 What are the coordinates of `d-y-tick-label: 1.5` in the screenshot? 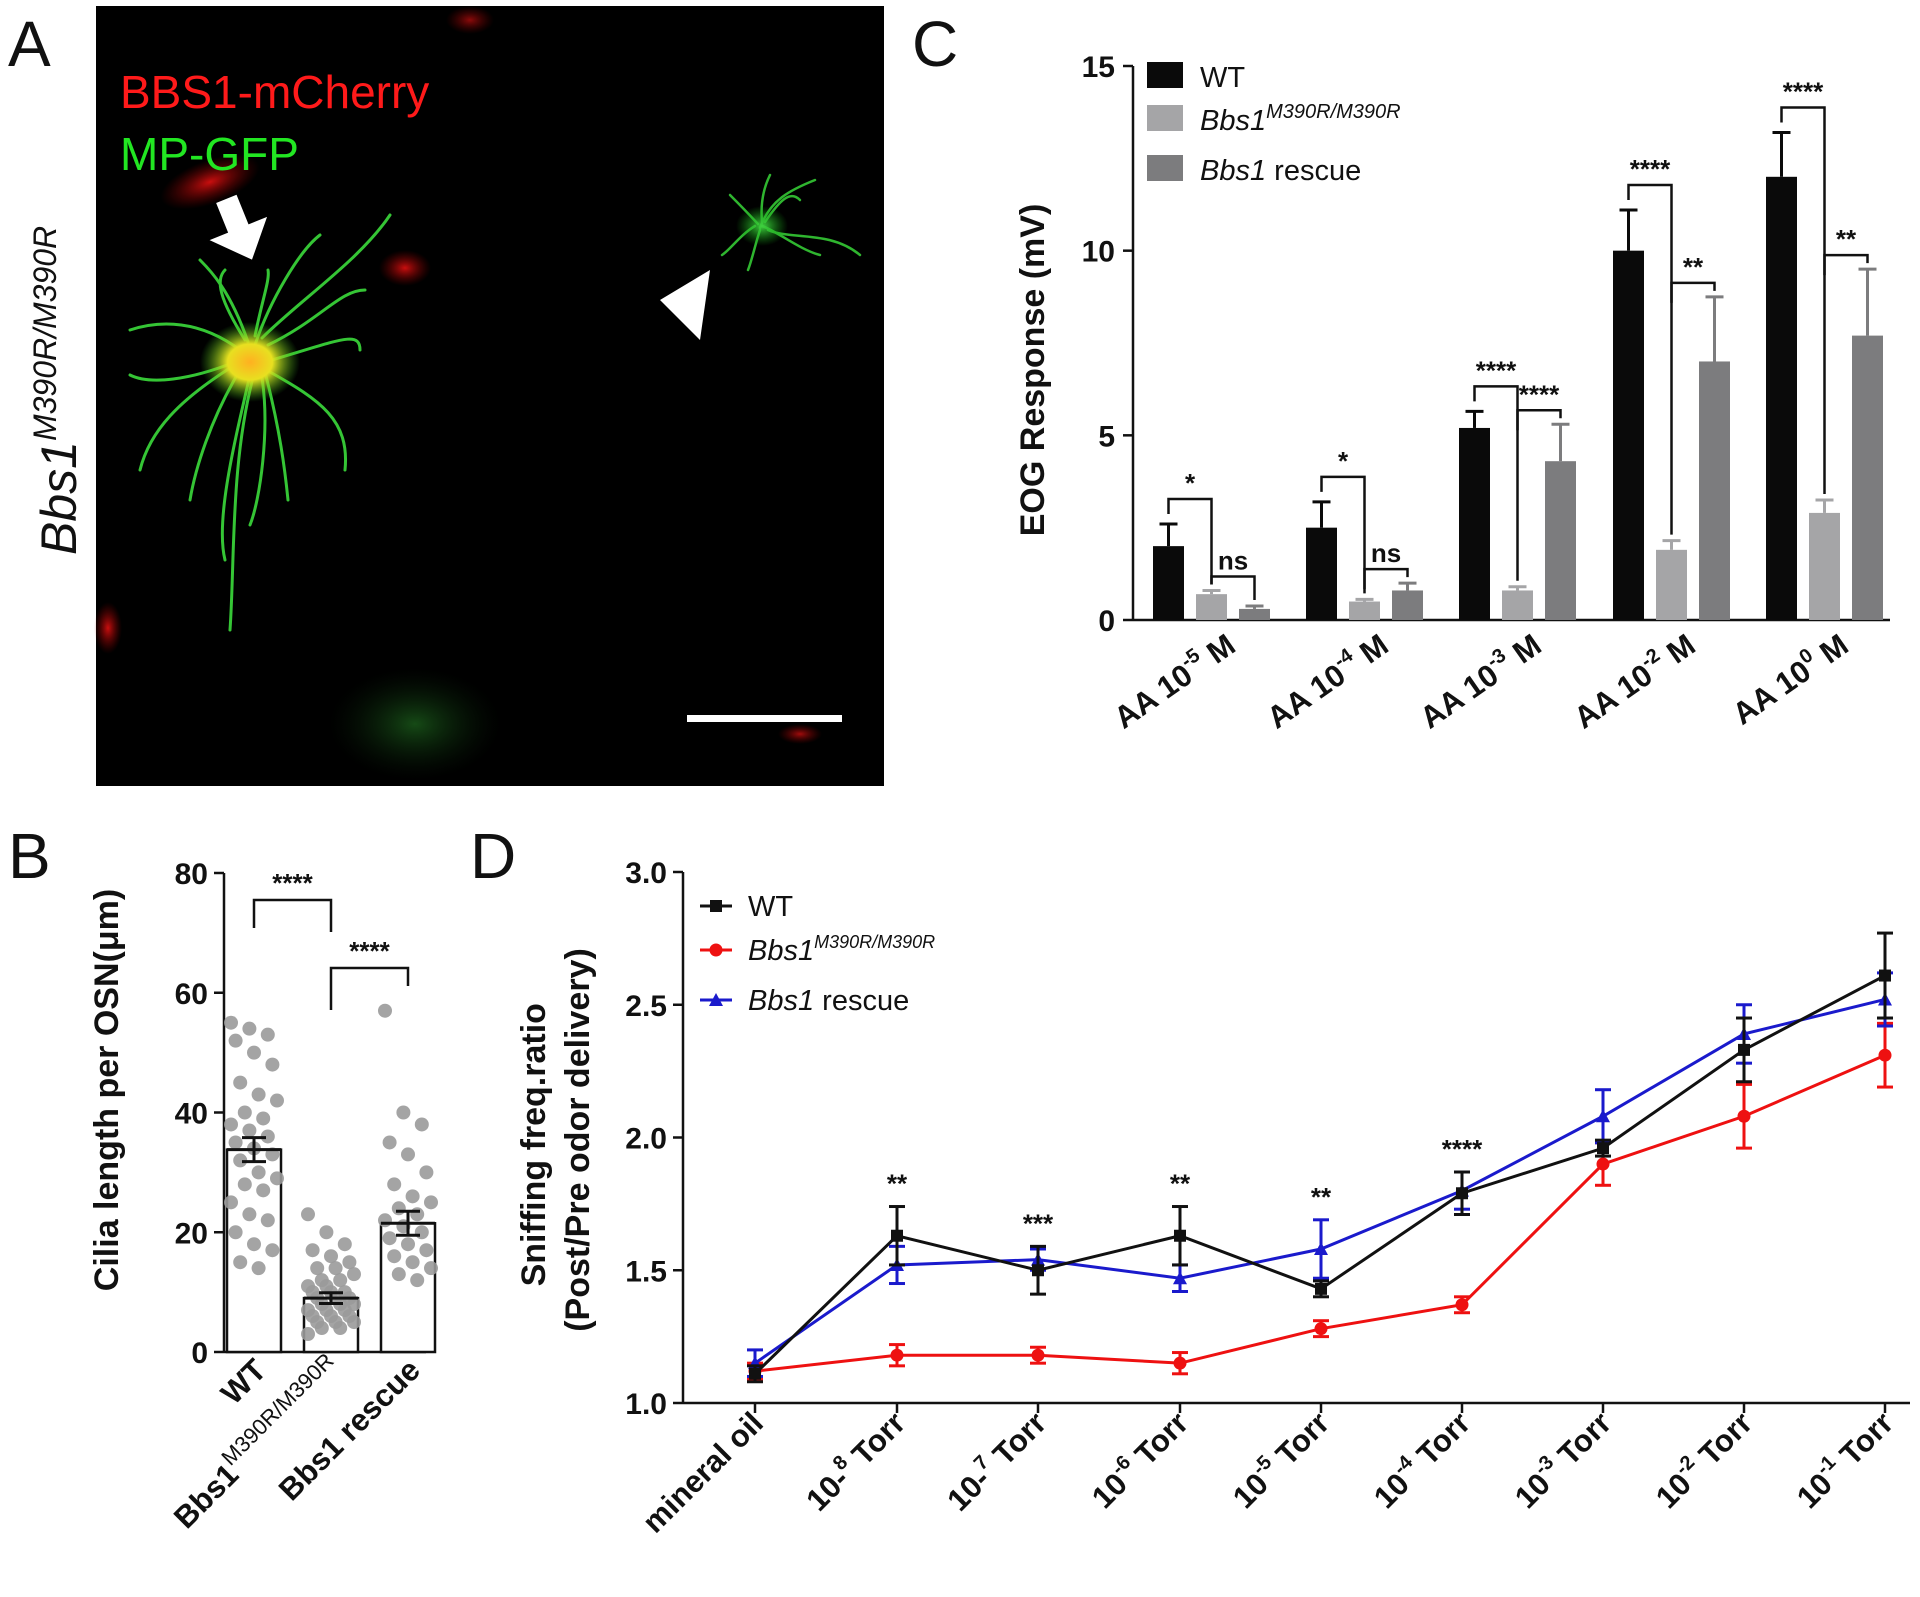 It's located at (646, 1271).